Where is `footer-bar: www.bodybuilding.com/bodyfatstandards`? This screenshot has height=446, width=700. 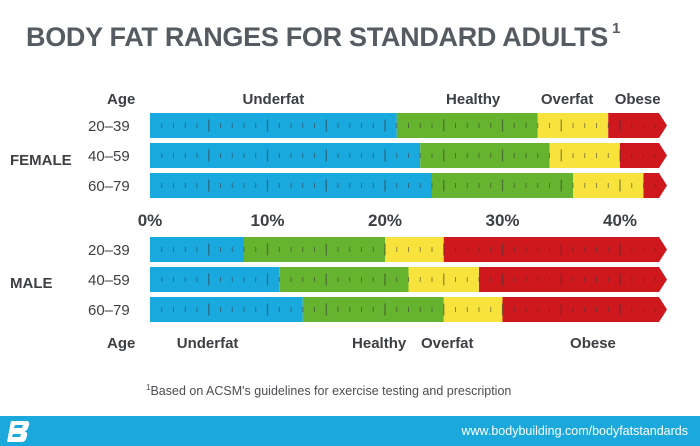 footer-bar: www.bodybuilding.com/bodyfatstandards is located at coordinates (350, 431).